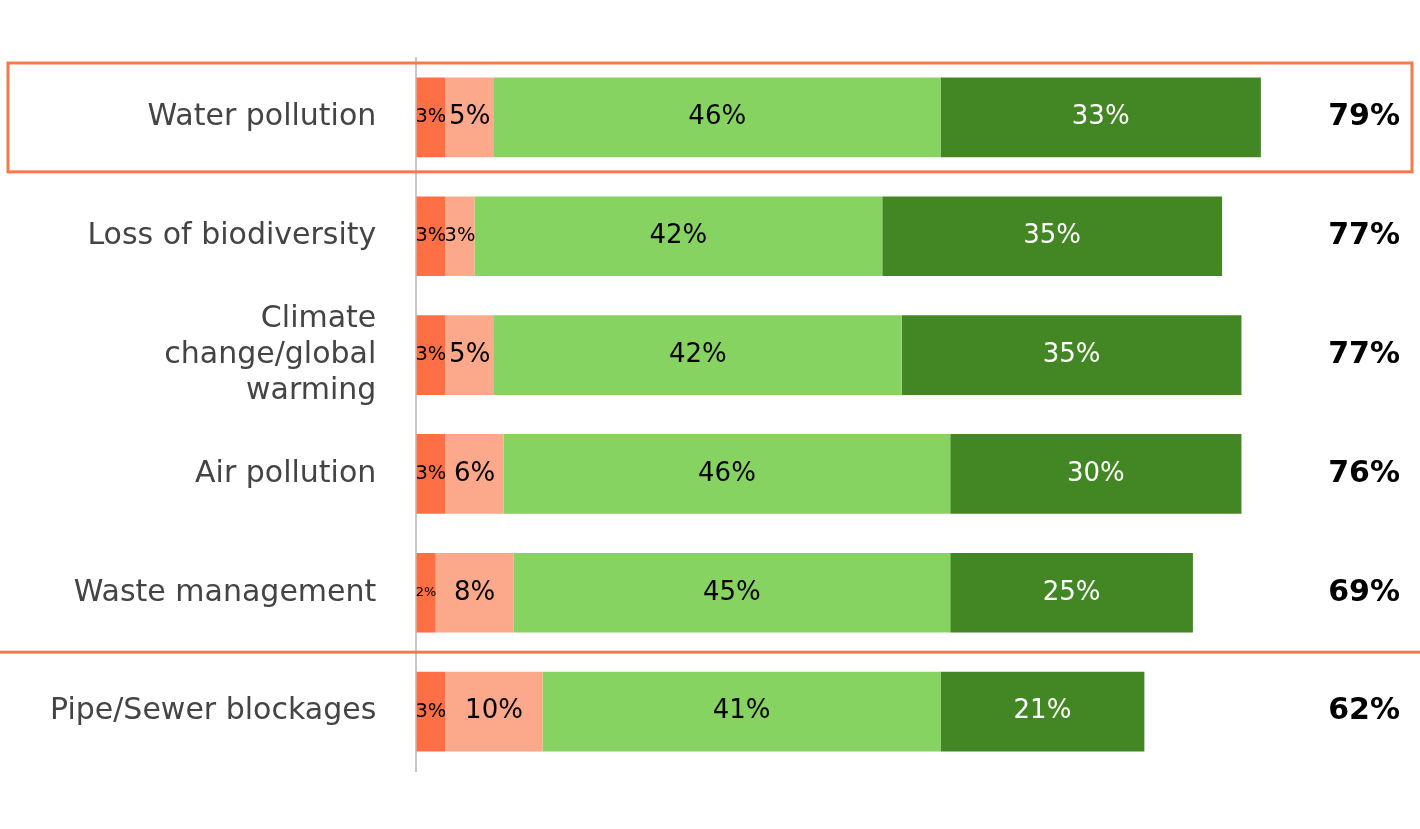  I want to click on data-label: 8%, so click(474, 590).